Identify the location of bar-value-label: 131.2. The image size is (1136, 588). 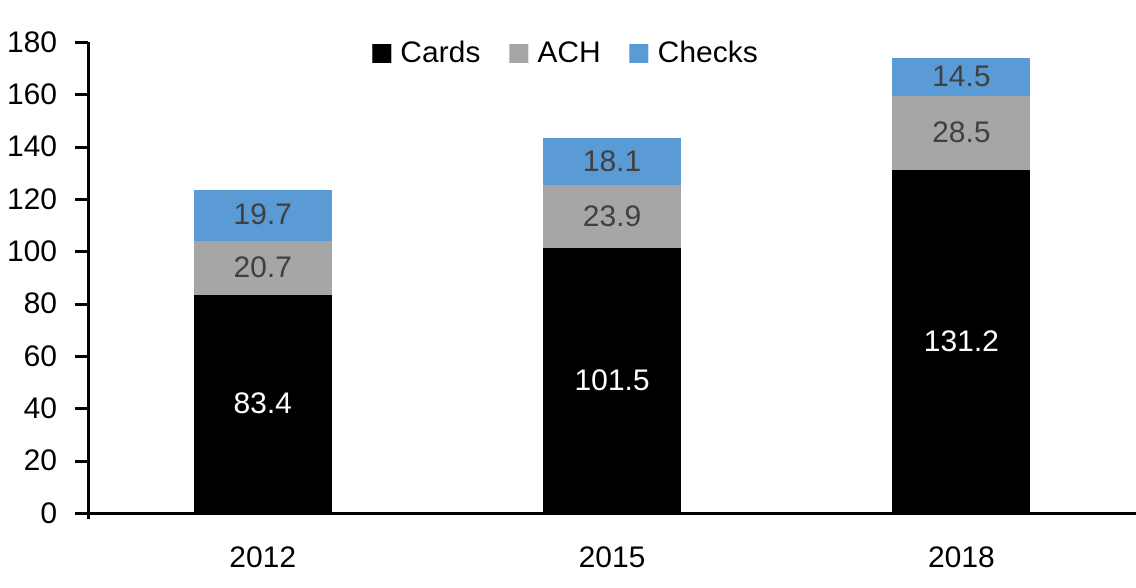
(961, 341).